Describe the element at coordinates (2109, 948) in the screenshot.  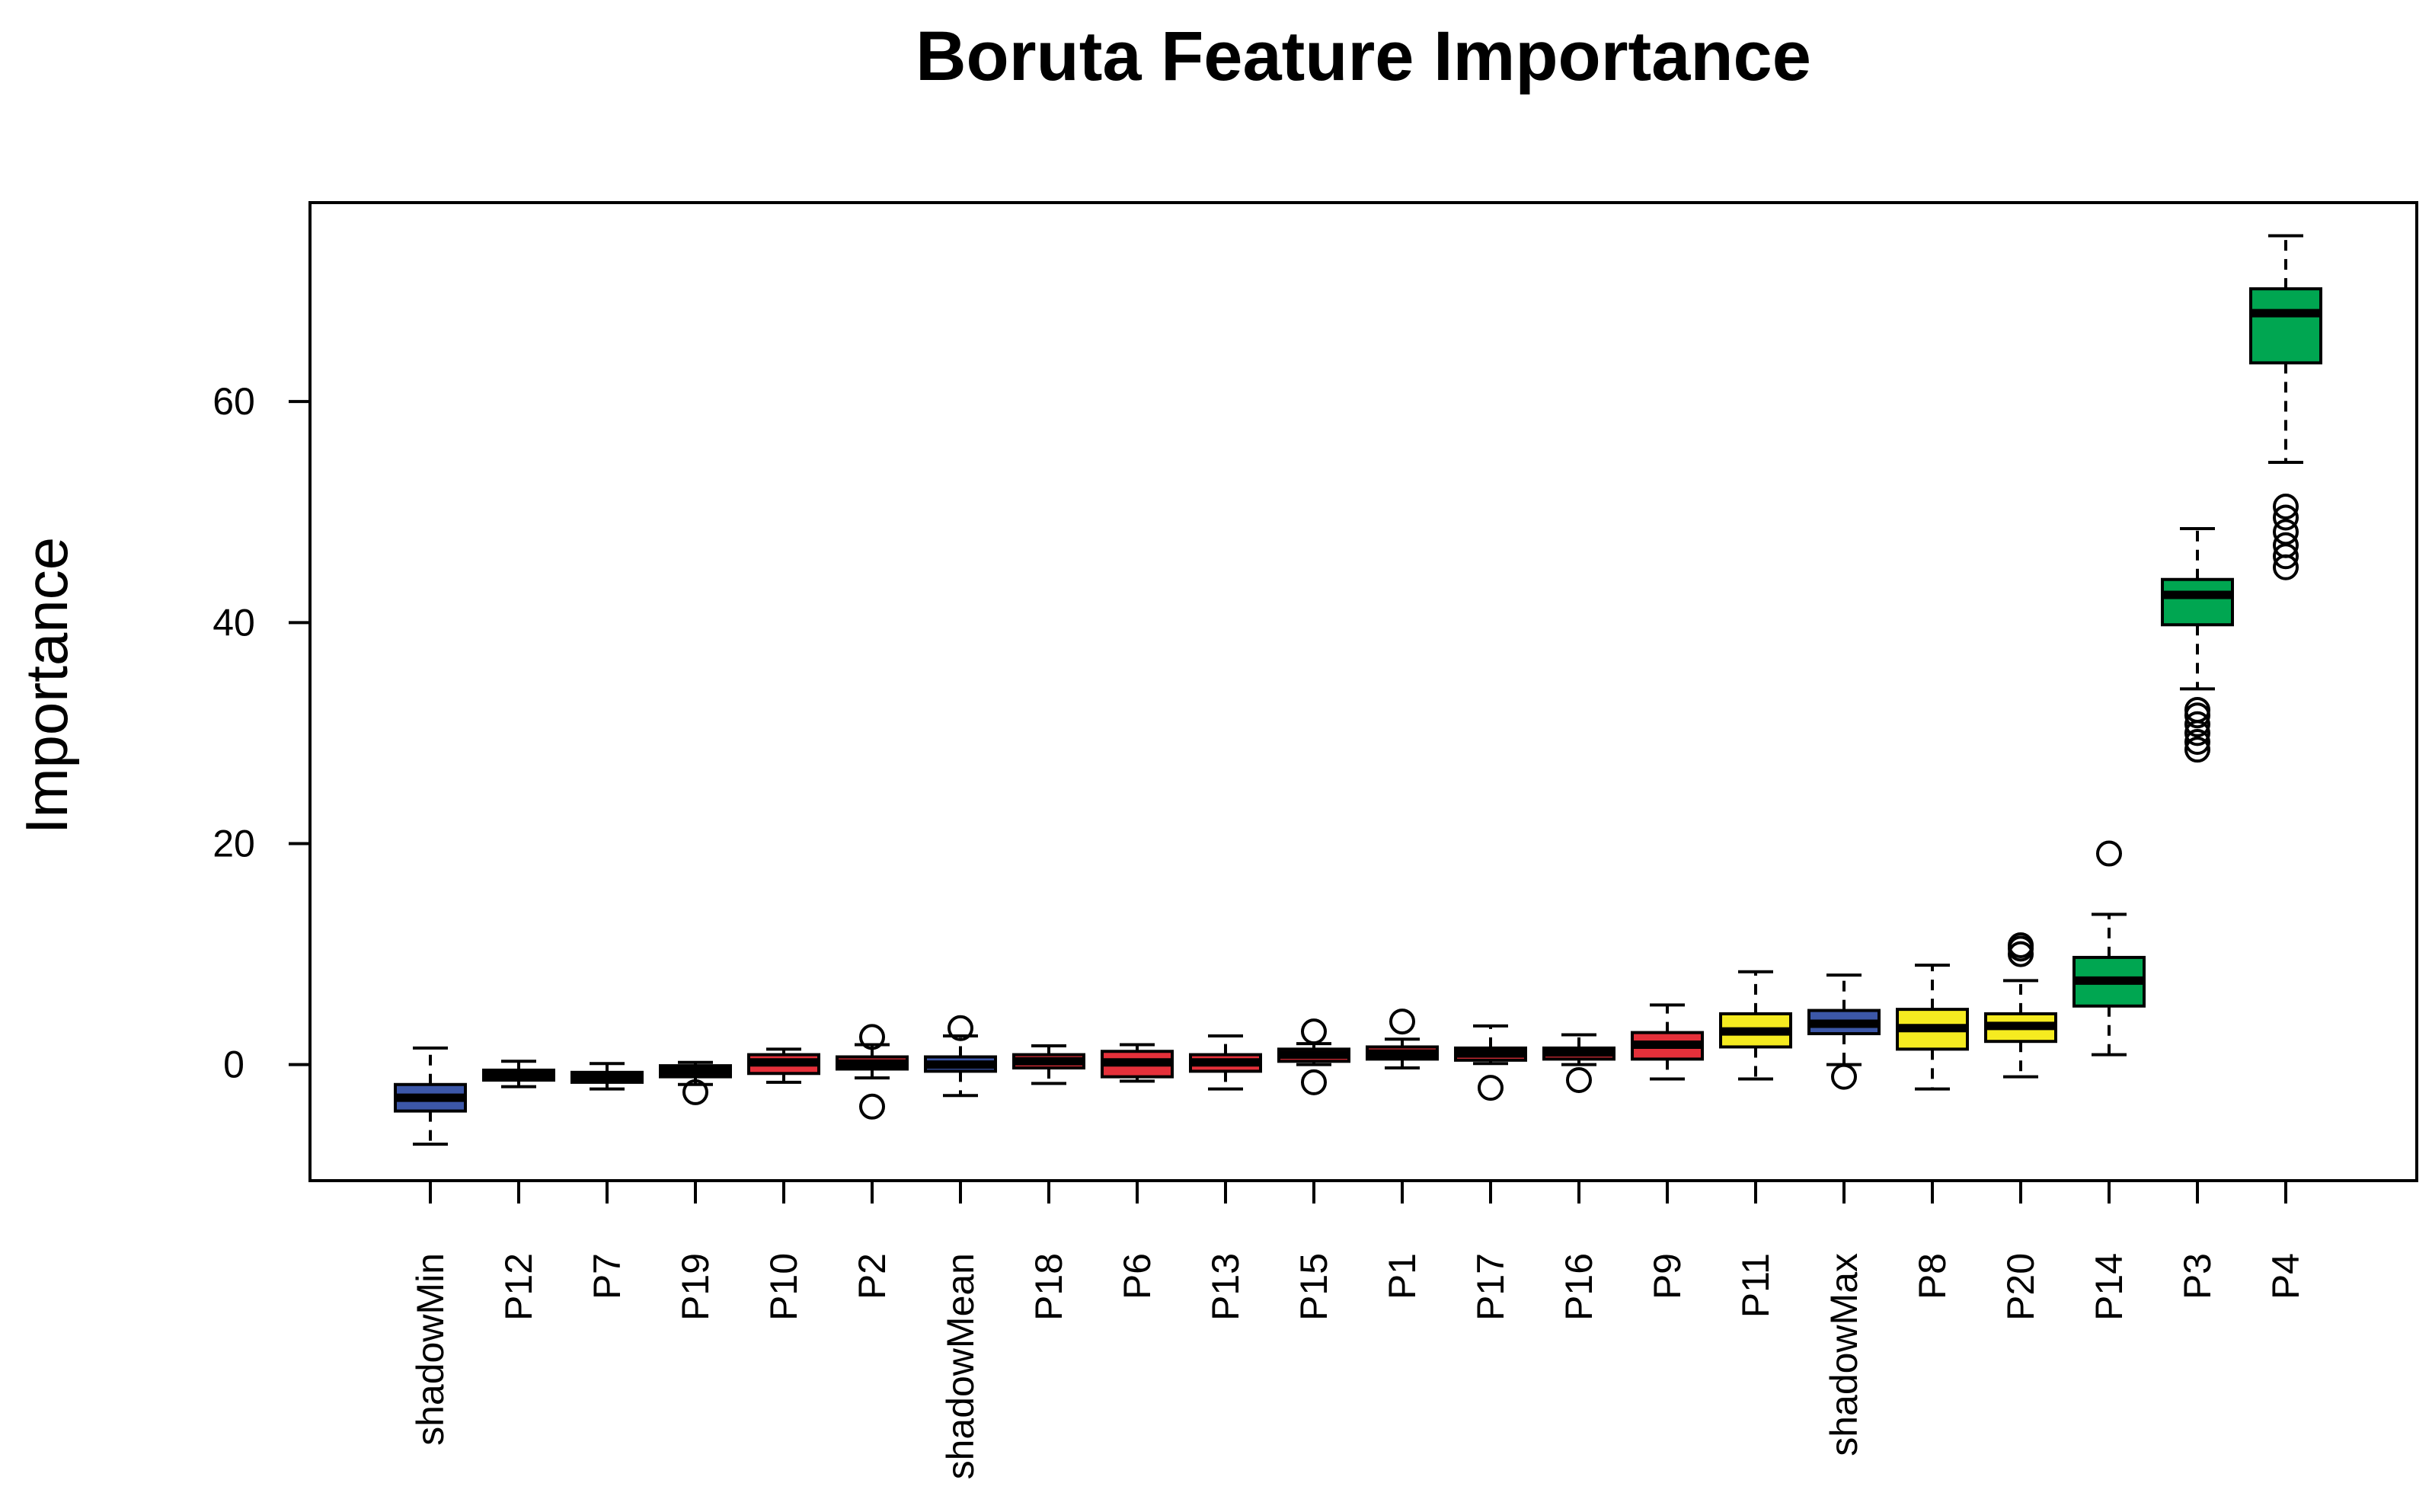
I see `box-P14` at that location.